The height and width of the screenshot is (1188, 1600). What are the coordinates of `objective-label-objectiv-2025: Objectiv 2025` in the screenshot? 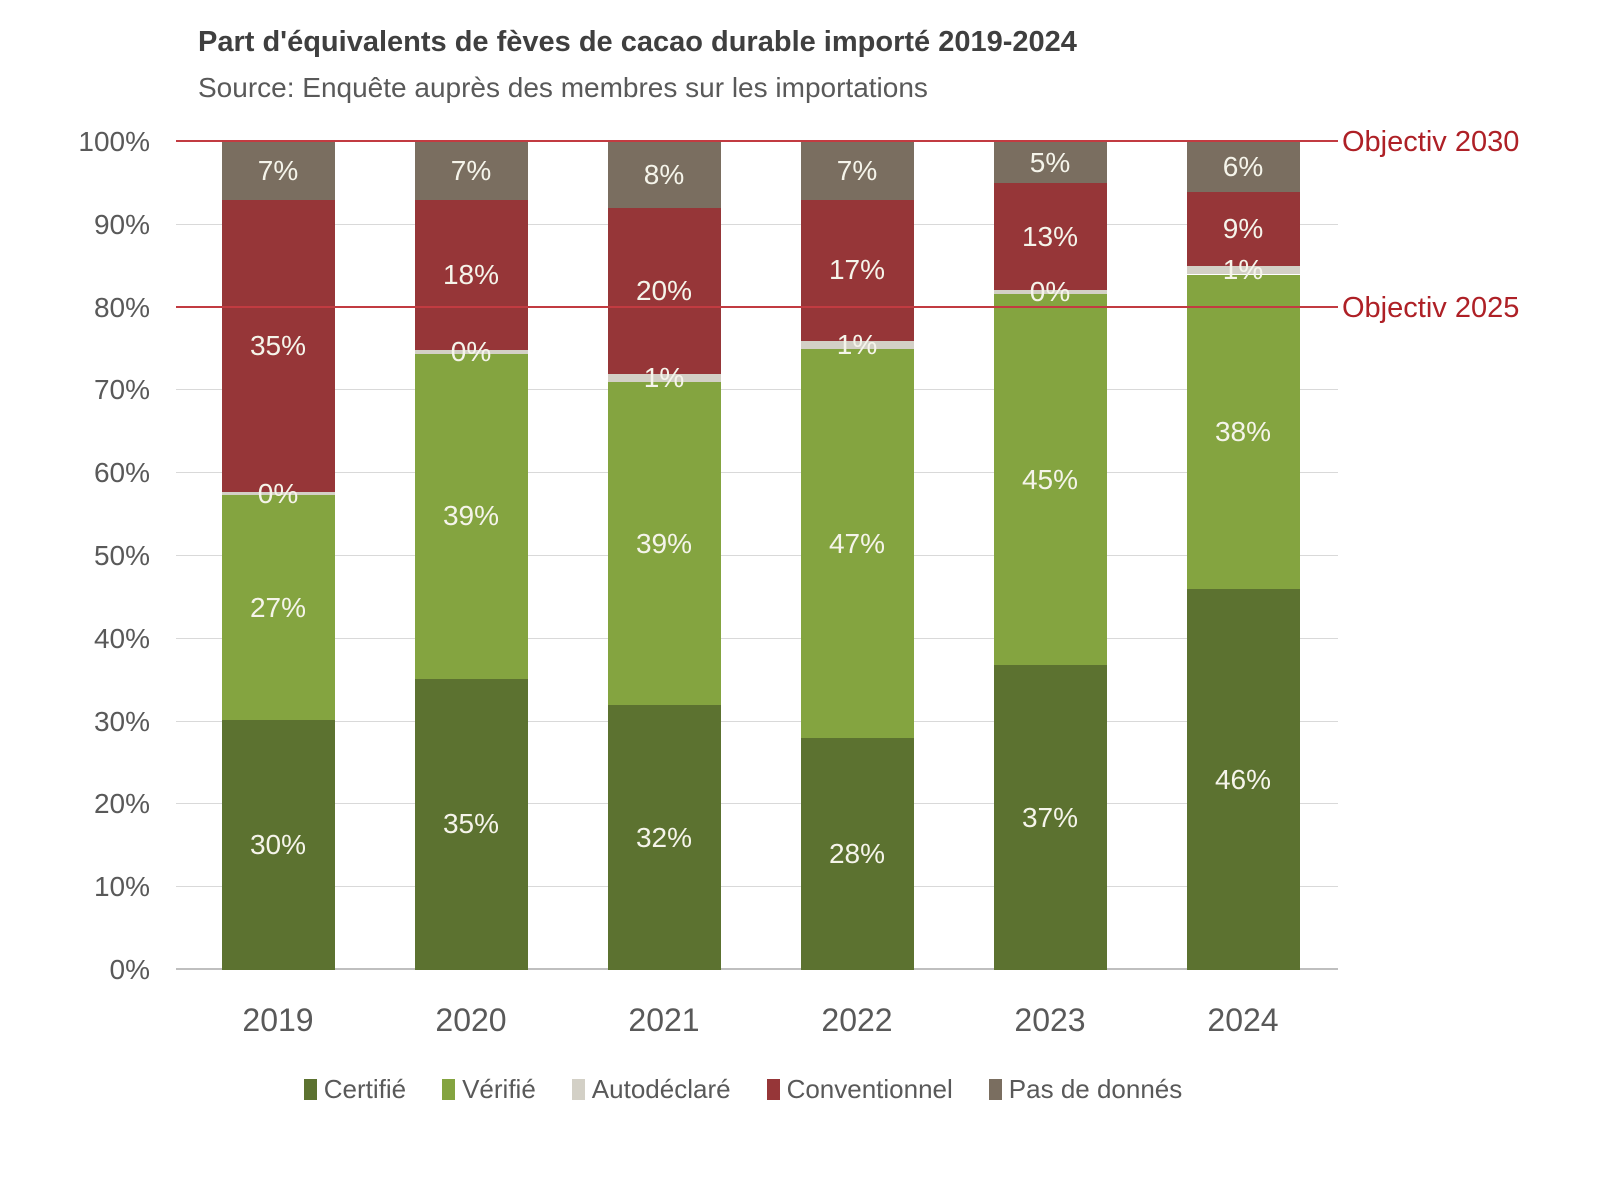 It's located at (1431, 307).